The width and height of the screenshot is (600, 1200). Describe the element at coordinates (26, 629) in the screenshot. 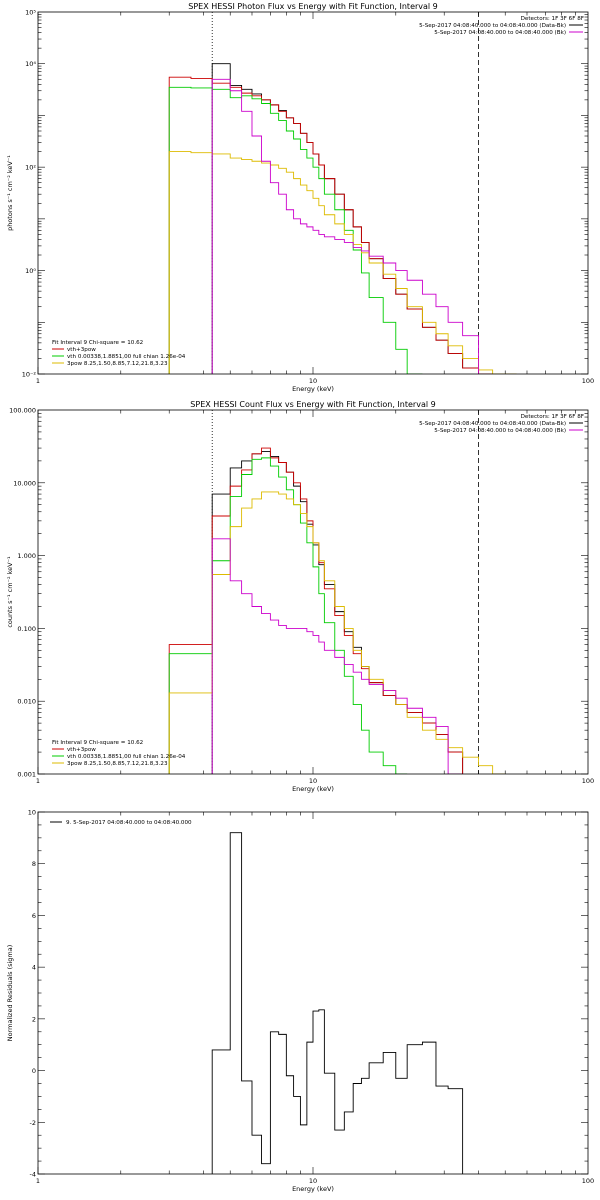

I see `y-tick-label: 0.100` at that location.